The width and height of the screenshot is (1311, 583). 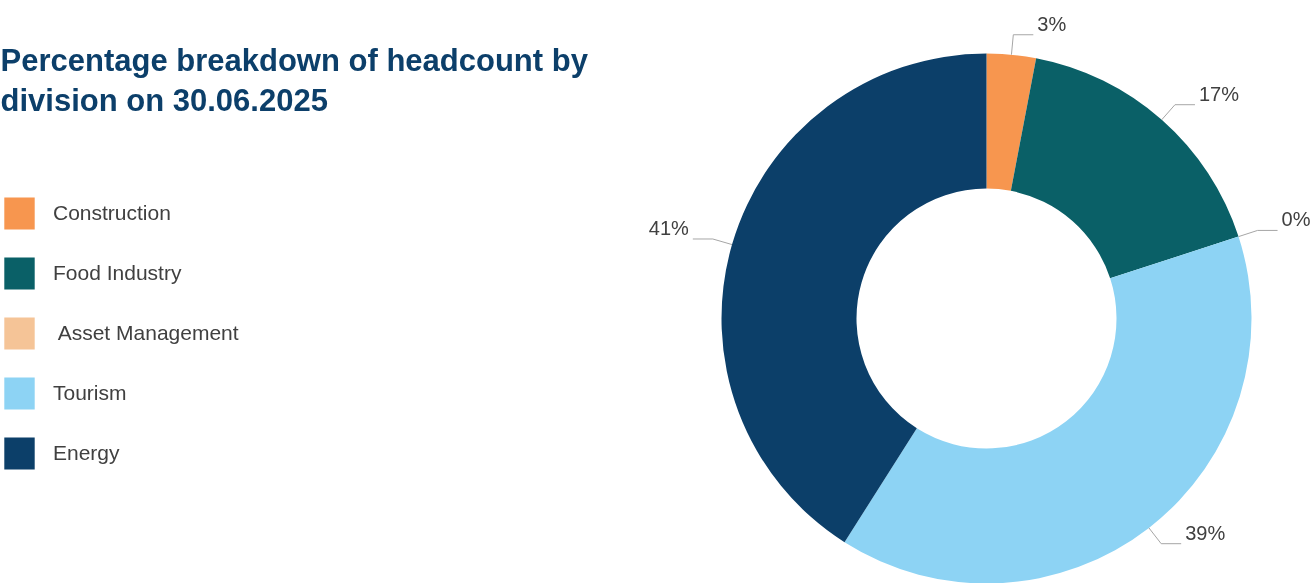 I want to click on text: 0%, so click(x=1296, y=219).